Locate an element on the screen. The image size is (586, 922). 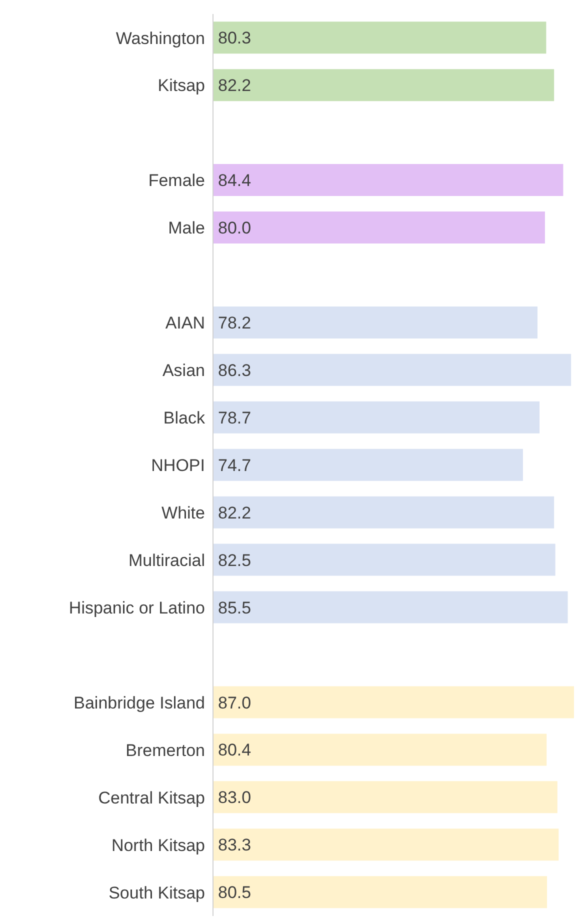
data-label: 78.7 is located at coordinates (235, 418).